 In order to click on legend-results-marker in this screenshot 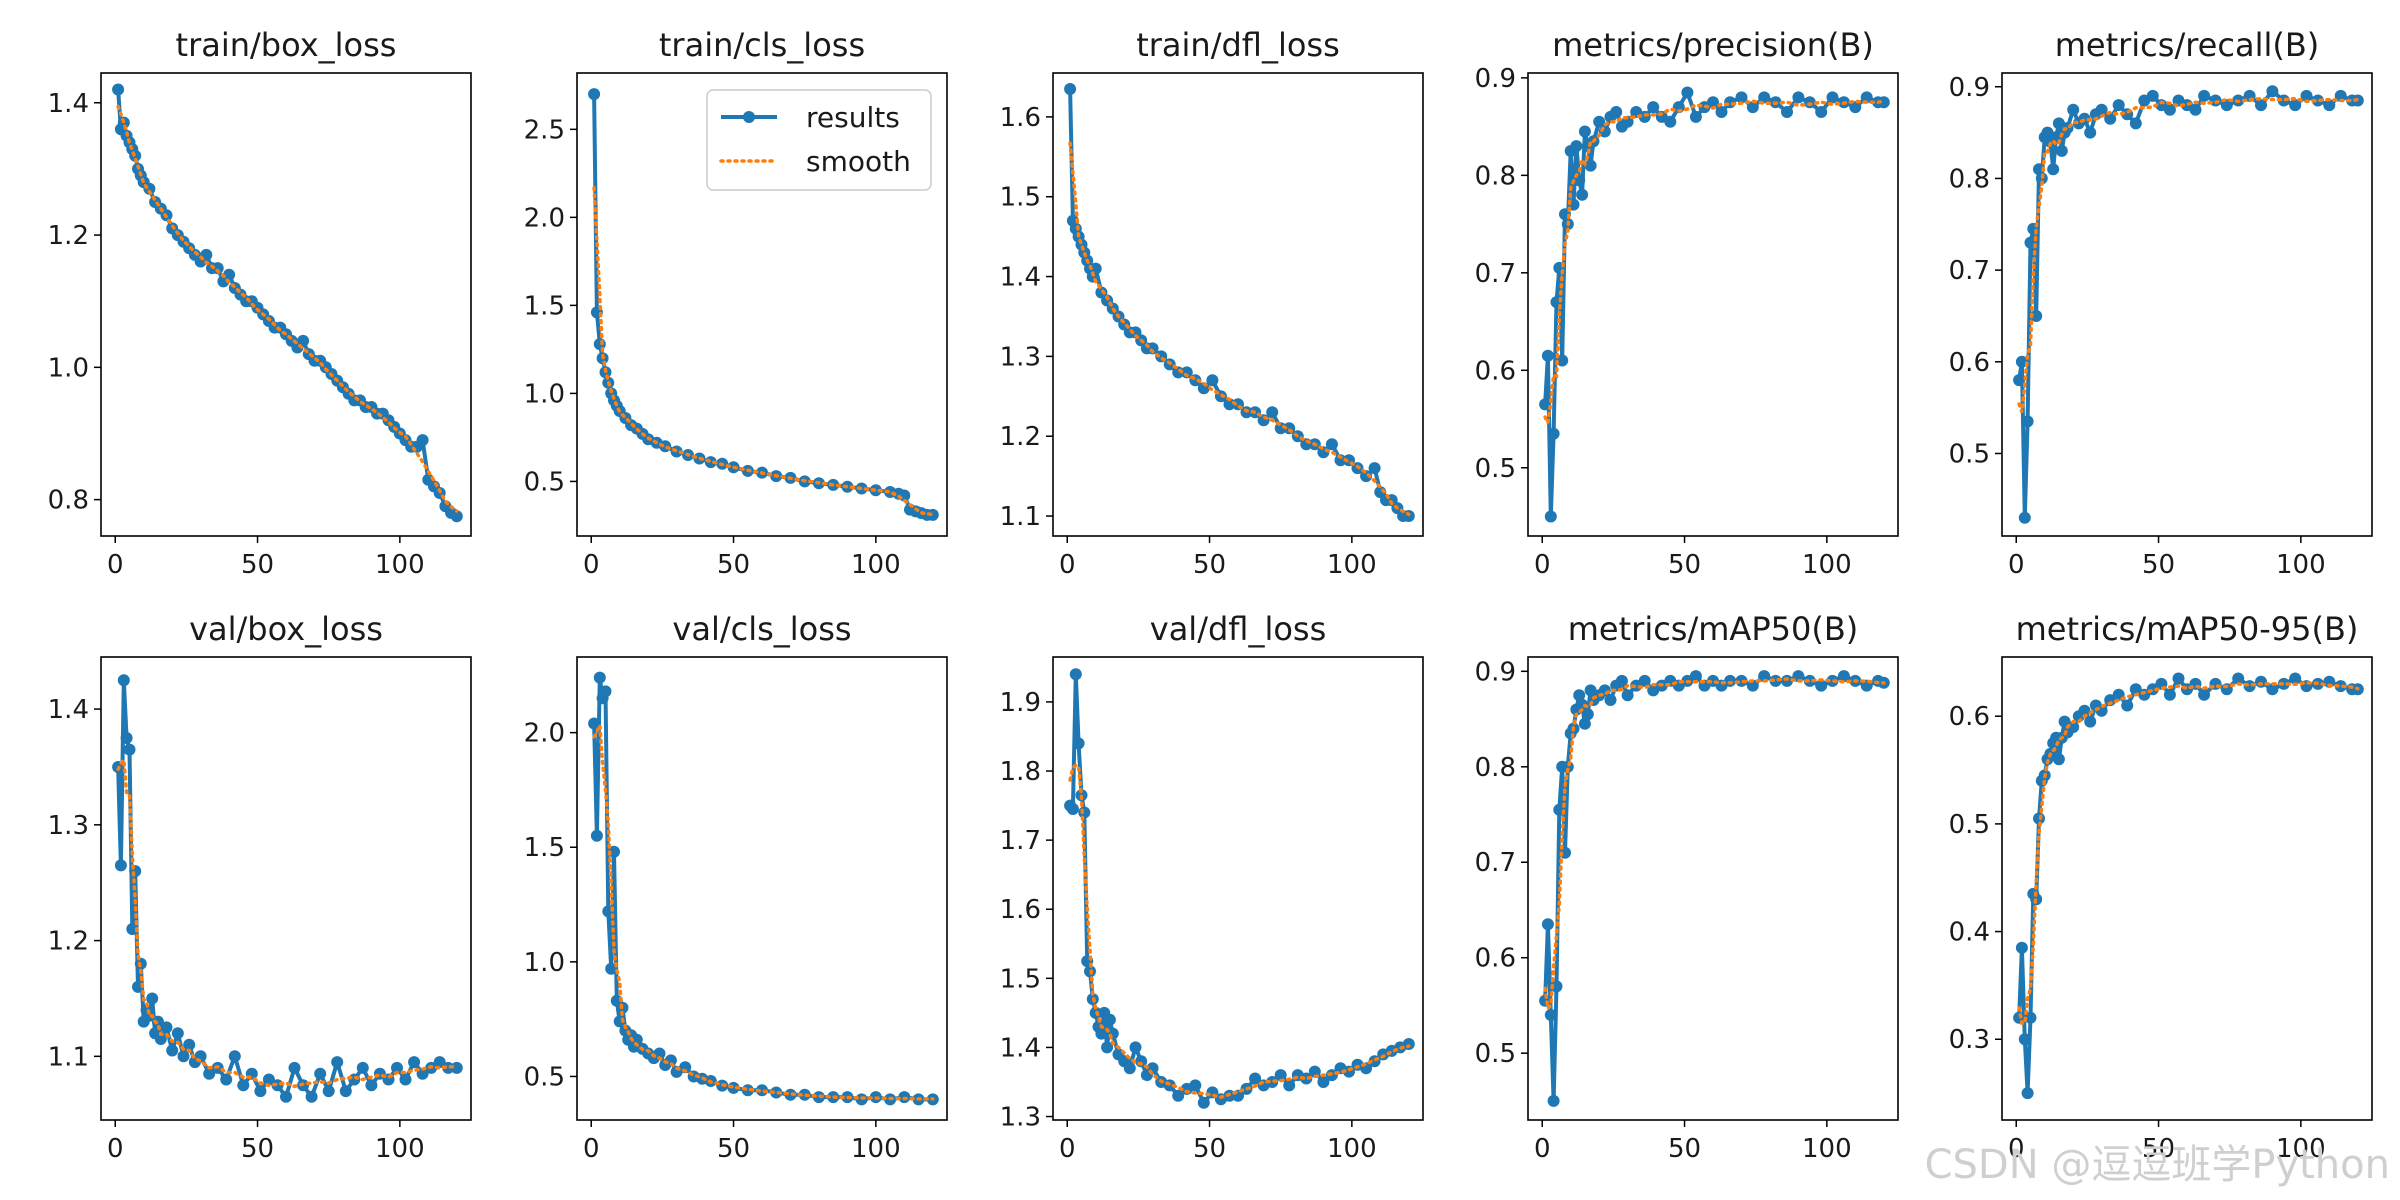, I will do `click(749, 117)`.